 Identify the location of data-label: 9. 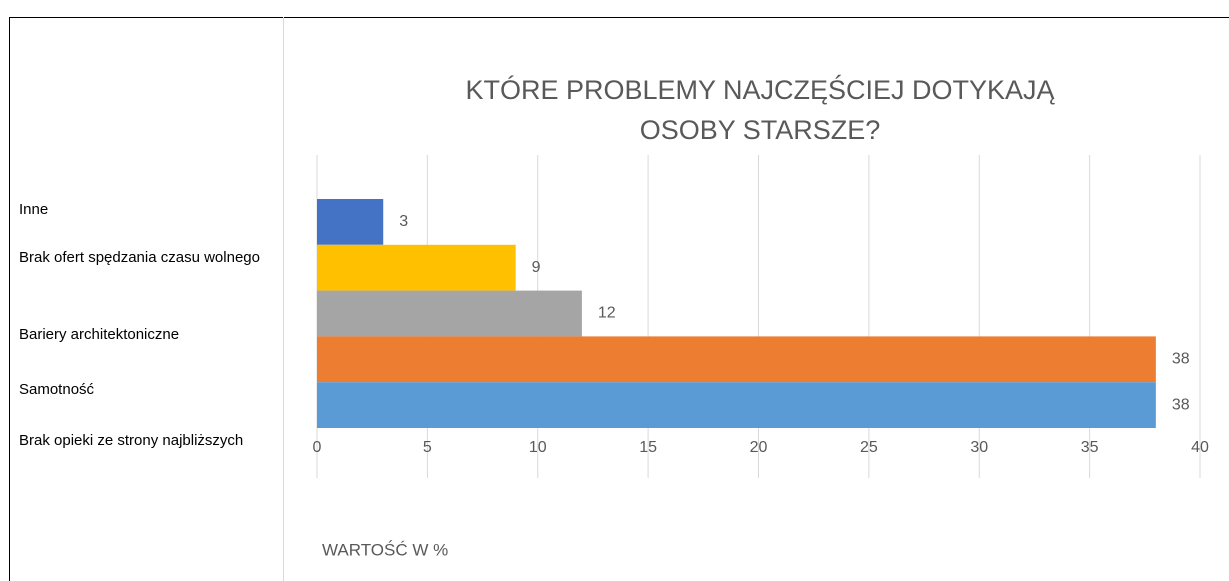
(536, 267).